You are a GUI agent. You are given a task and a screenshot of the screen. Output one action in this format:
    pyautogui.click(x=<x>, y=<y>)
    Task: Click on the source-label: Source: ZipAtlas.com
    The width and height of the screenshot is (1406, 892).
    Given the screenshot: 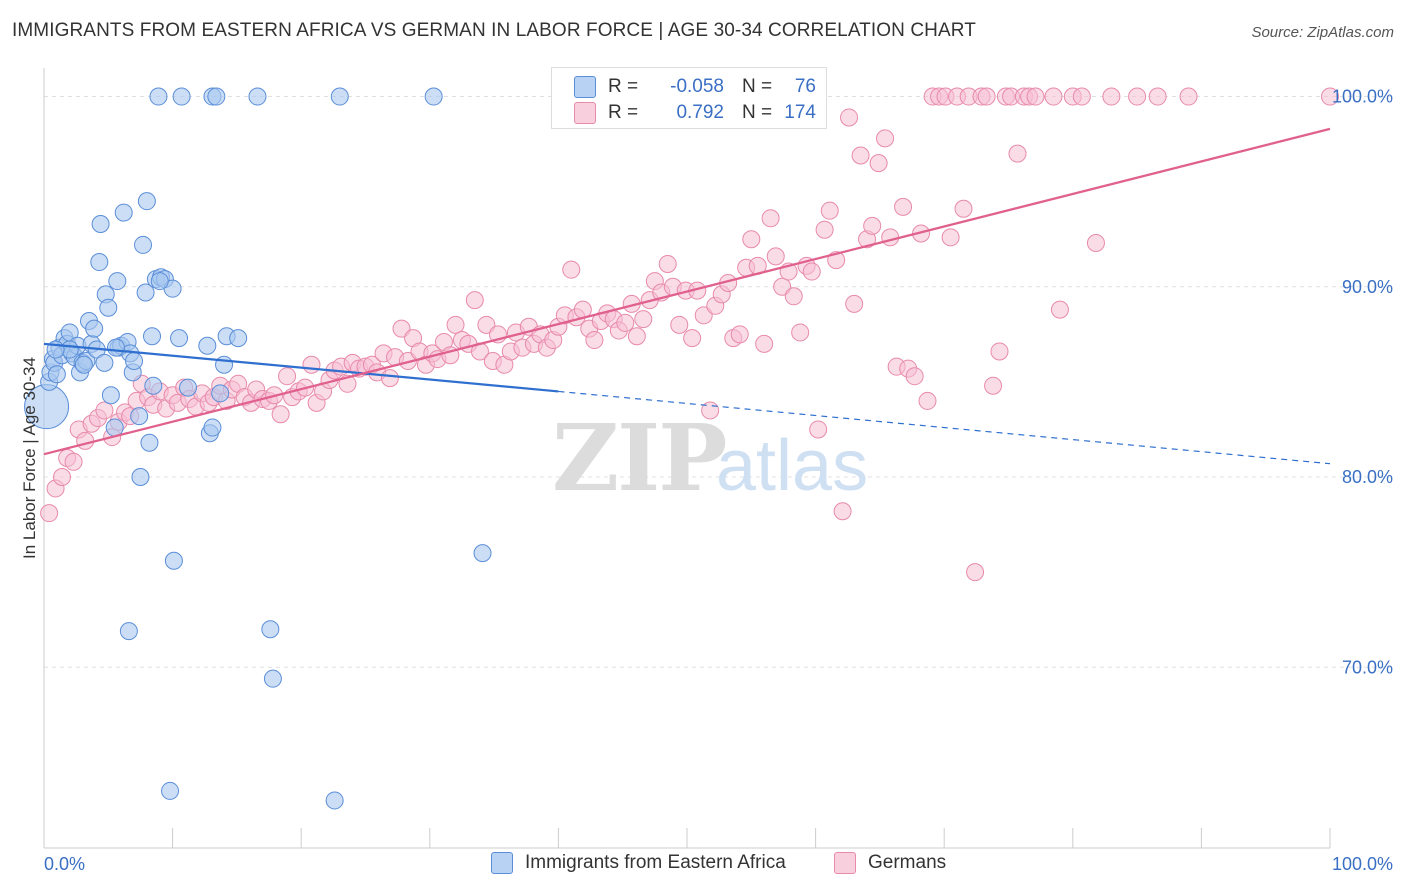 What is the action you would take?
    pyautogui.click(x=1322, y=32)
    